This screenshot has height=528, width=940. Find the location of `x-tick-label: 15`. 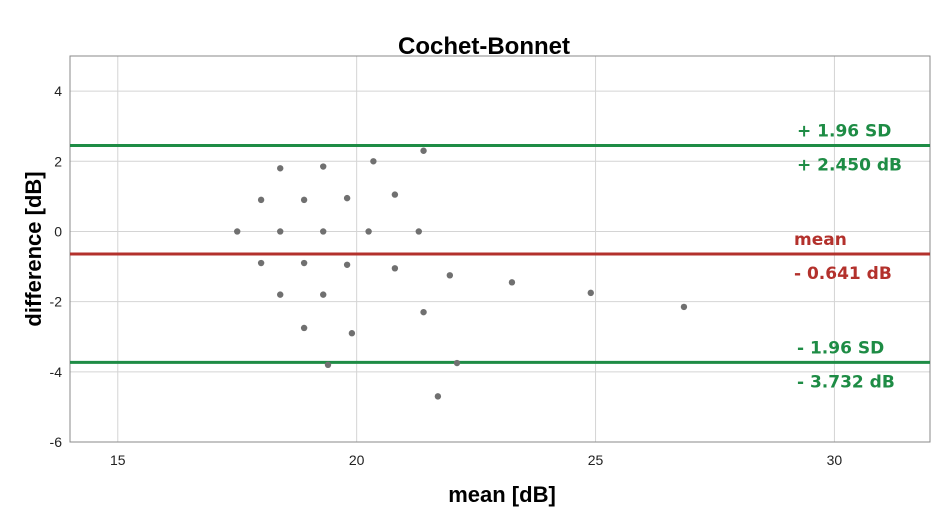

x-tick-label: 15 is located at coordinates (118, 460).